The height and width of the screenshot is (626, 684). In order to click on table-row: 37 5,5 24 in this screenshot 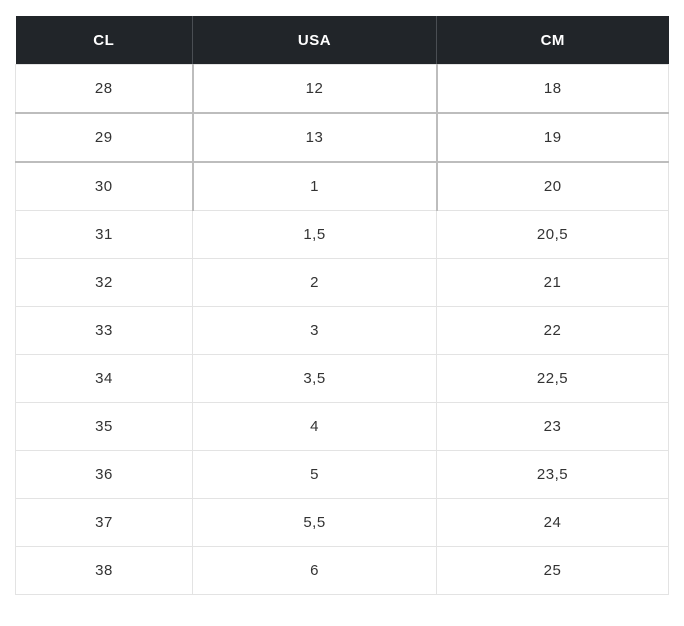, I will do `click(342, 522)`.